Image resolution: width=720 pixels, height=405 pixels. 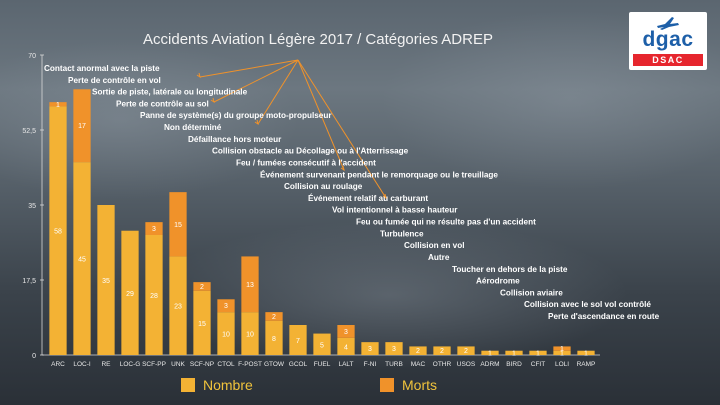 What do you see at coordinates (226, 364) in the screenshot?
I see `x-tick-label-CTOL: CTOL` at bounding box center [226, 364].